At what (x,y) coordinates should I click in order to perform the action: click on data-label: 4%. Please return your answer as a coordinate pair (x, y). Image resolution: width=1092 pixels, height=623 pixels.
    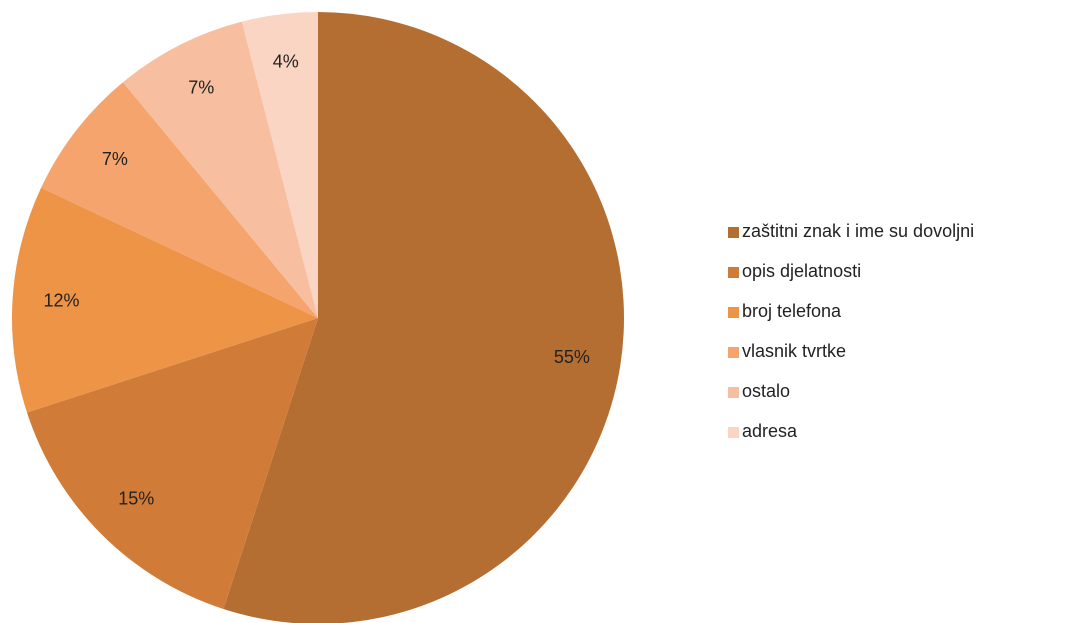
    Looking at the image, I should click on (286, 62).